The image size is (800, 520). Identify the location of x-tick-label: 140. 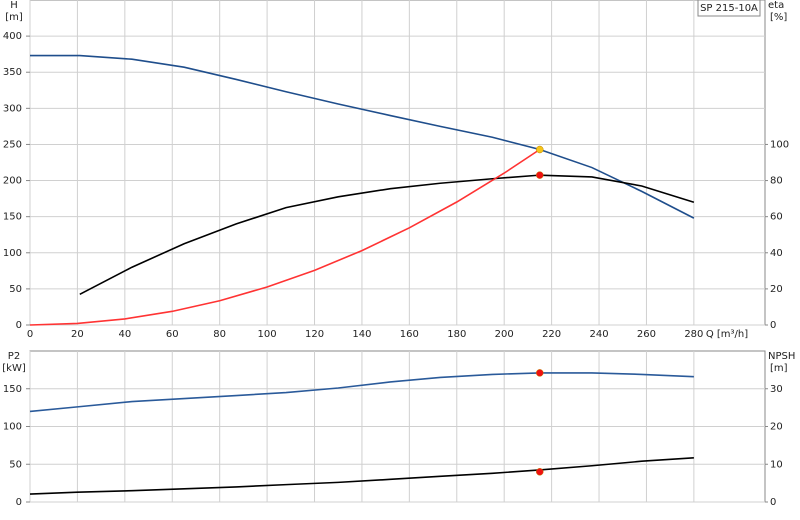
(361, 334).